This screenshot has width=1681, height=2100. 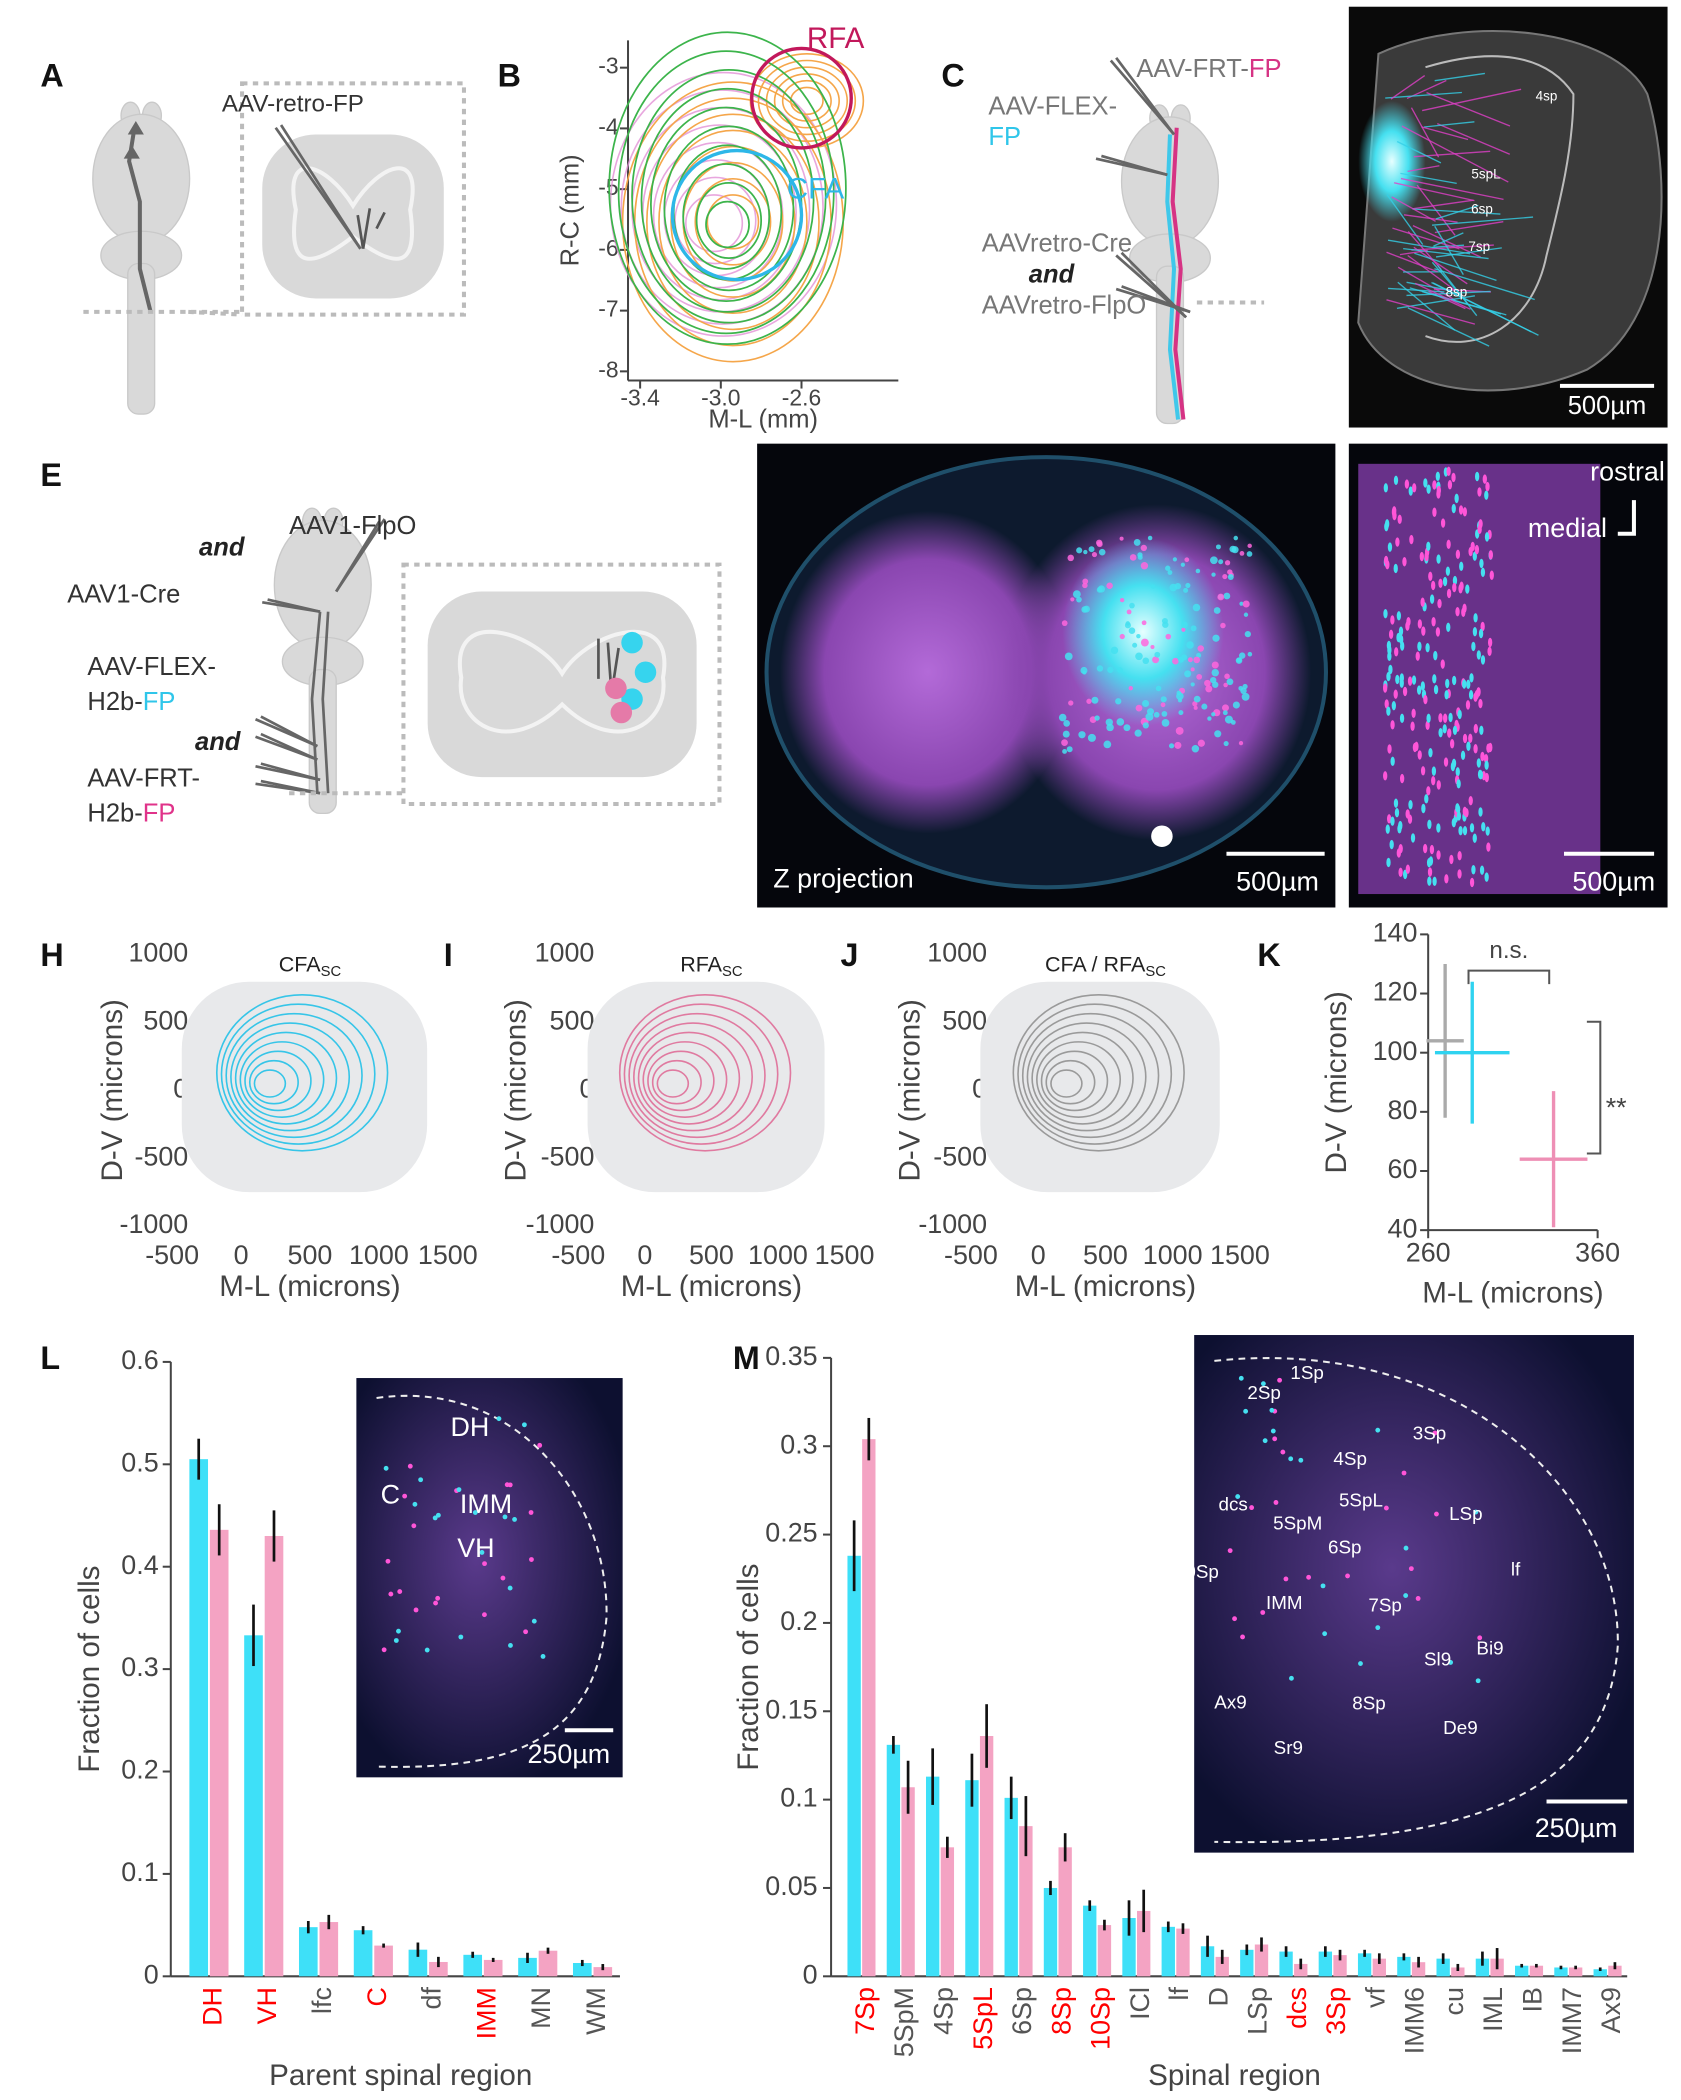 I want to click on x-tick-label: C, so click(x=377, y=1996).